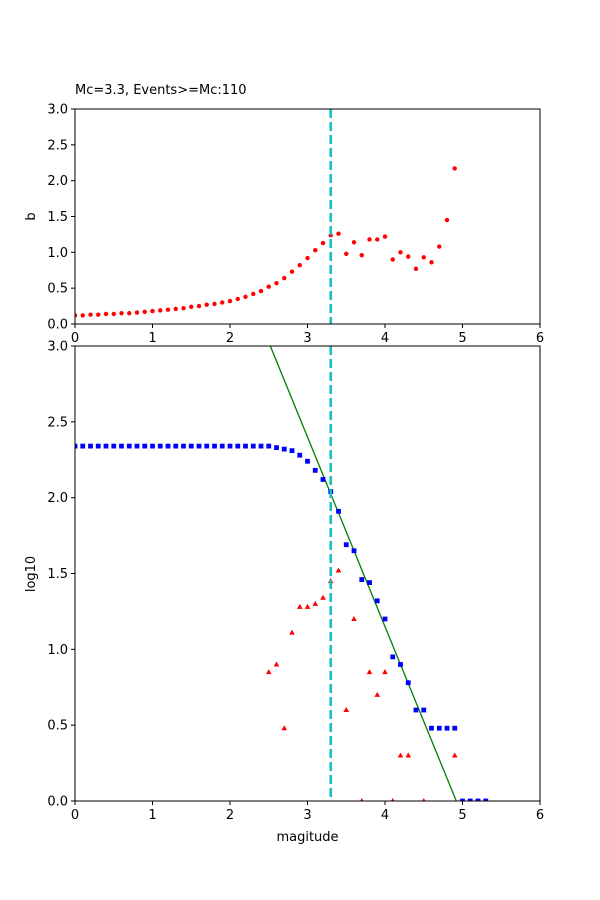 This screenshot has height=900, width=600. I want to click on y-tick-label: 3.0, so click(57, 110).